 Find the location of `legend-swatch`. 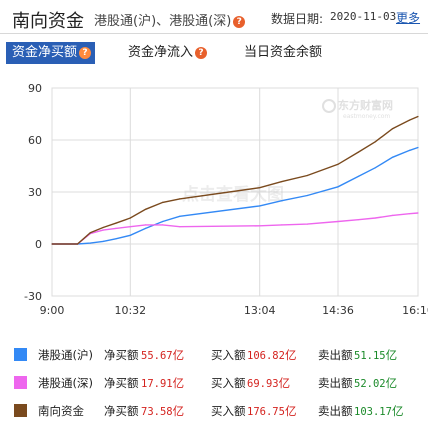

legend-swatch is located at coordinates (20, 410).